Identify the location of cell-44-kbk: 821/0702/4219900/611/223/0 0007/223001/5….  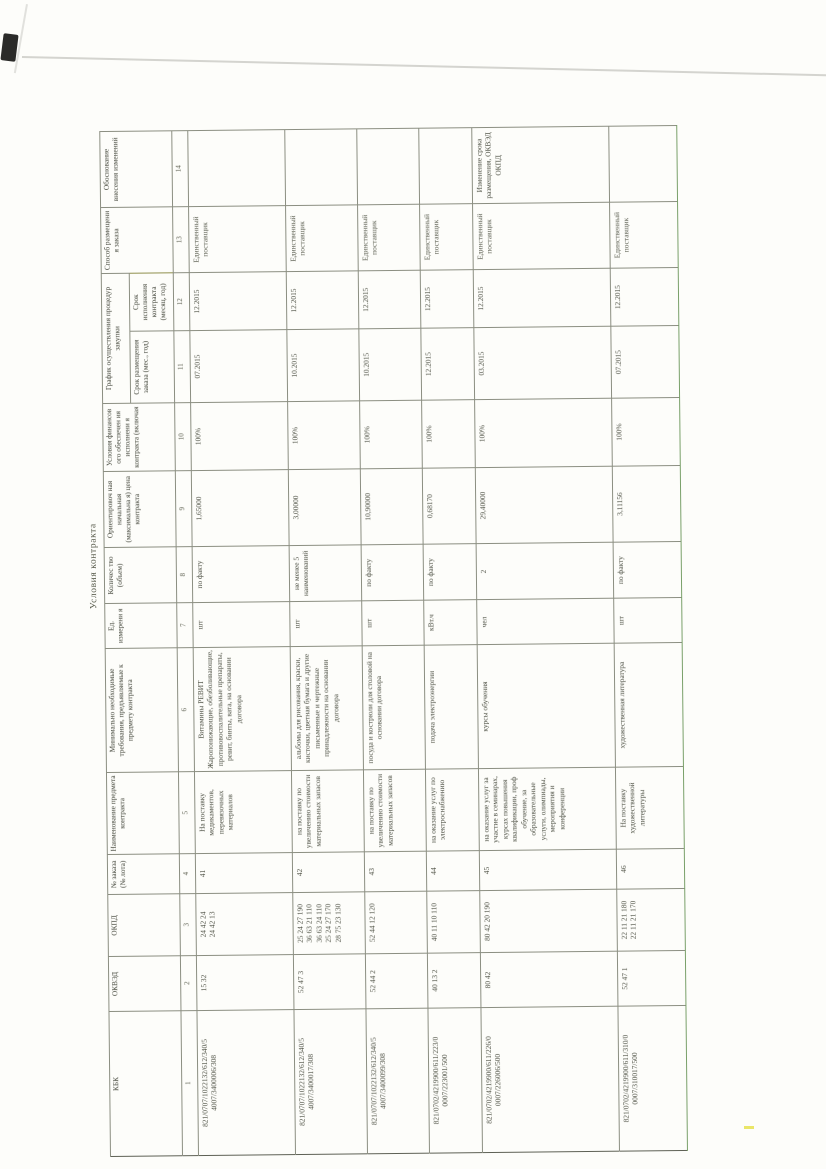
(455, 1080).